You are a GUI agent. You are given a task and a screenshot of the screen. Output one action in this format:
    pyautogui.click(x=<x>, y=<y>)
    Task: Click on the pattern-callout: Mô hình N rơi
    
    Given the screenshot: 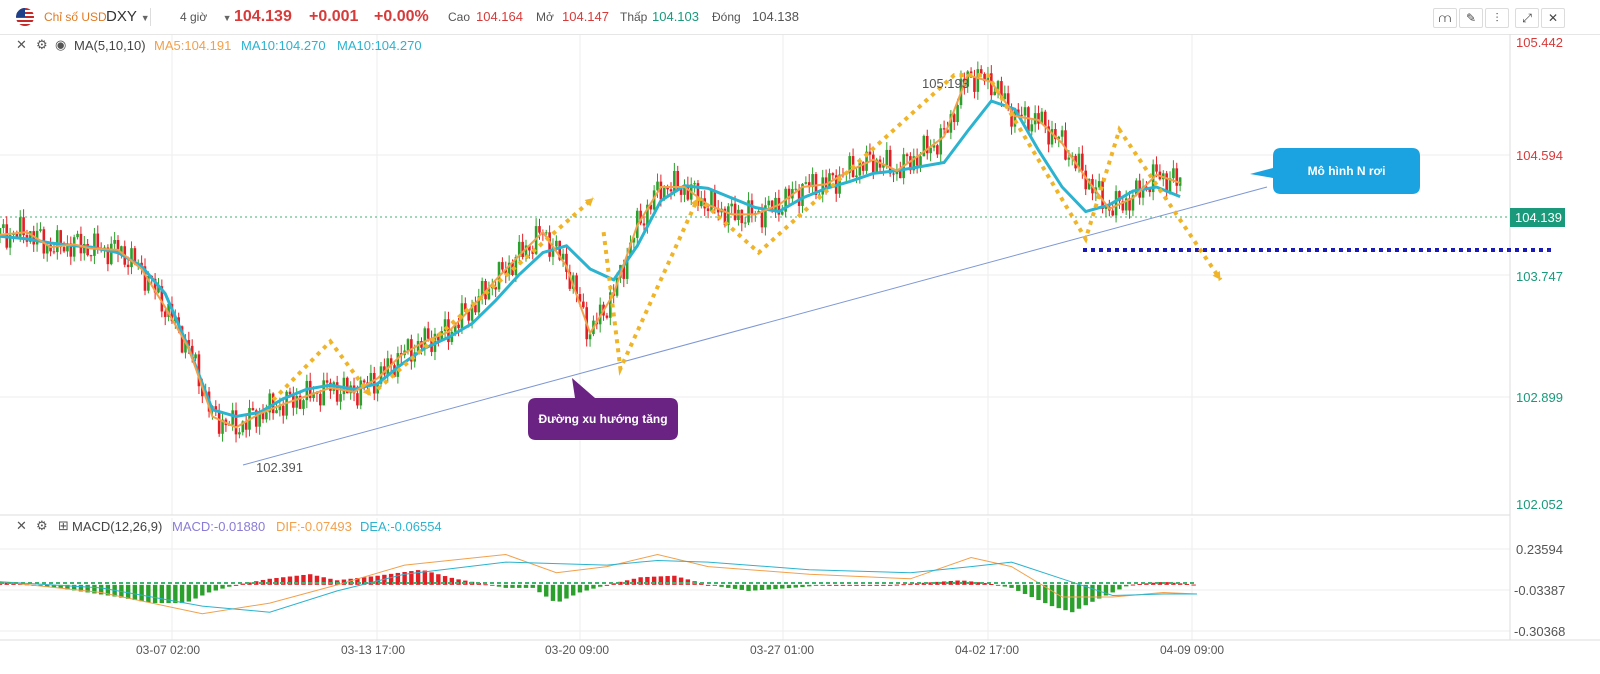 What is the action you would take?
    pyautogui.click(x=1346, y=171)
    